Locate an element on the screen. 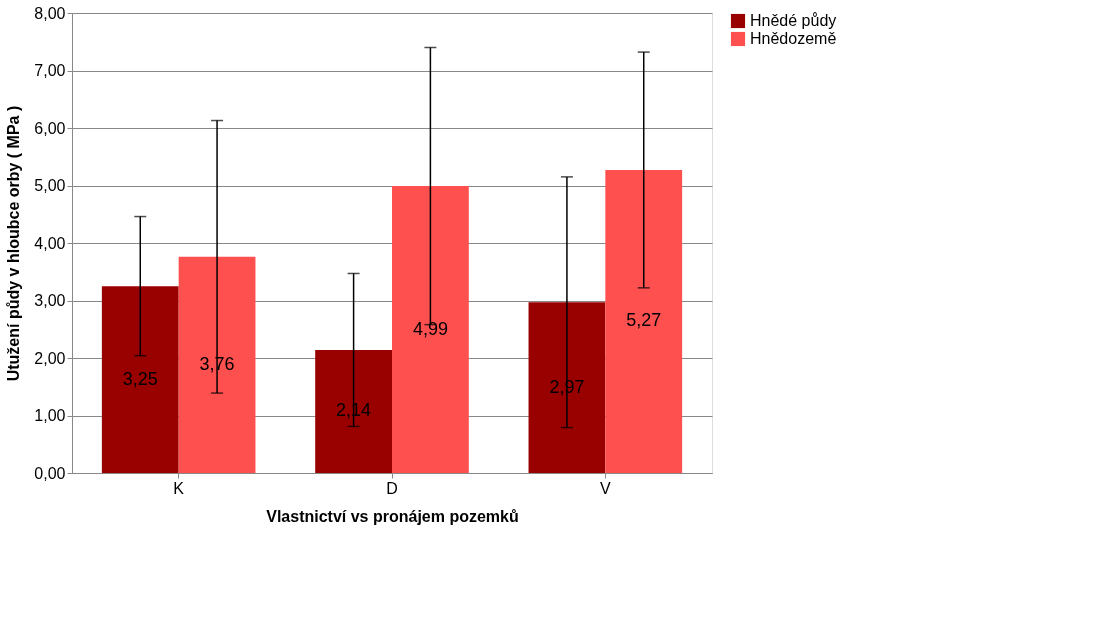  legend-label: Hnědé půdy is located at coordinates (793, 20).